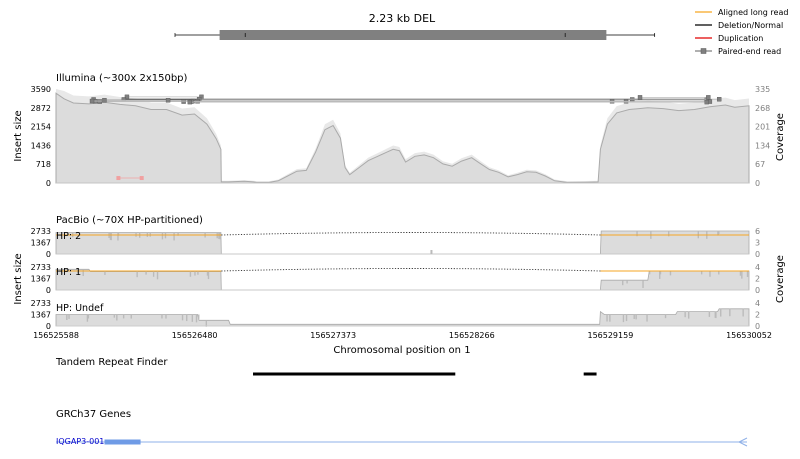  Describe the element at coordinates (195, 335) in the screenshot. I see `x-tick-1: 156526480` at that location.